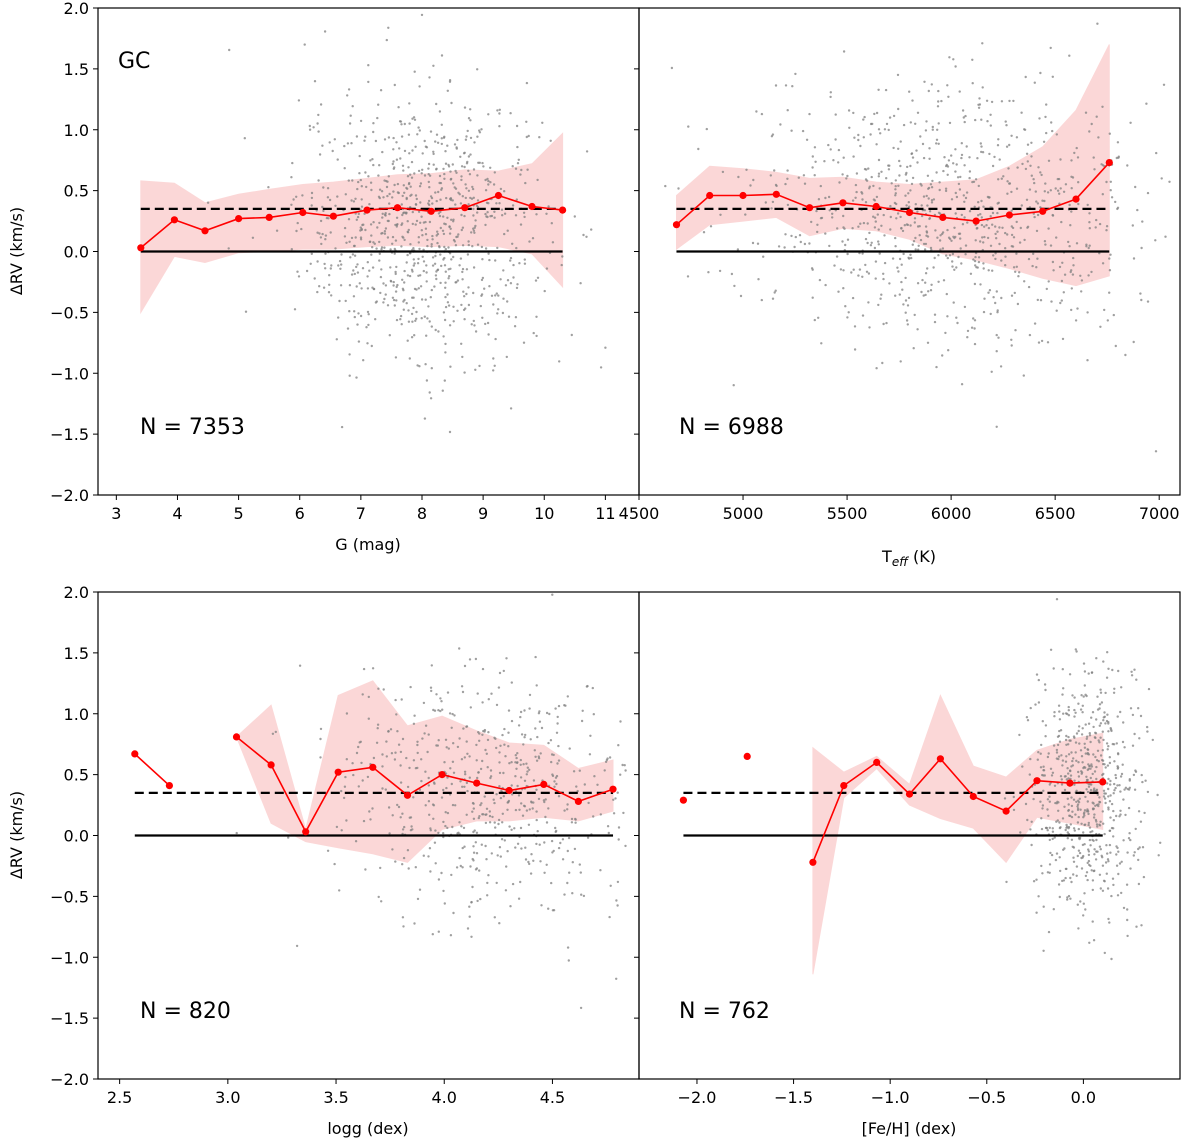 This screenshot has width=1200, height=1143. I want to click on x-tick-label: 7, so click(361, 513).